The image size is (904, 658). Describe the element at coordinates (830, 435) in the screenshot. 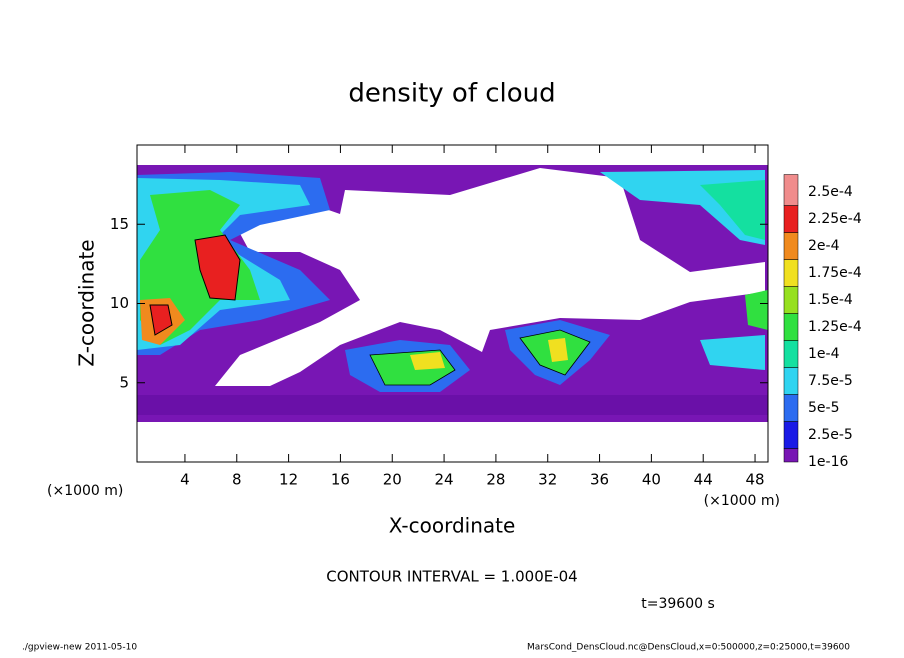

I see `colorbar-label: 2.5e-5` at that location.